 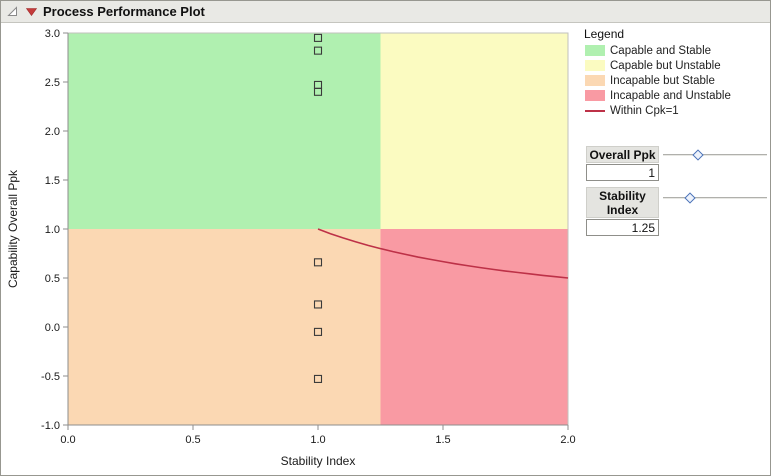 I want to click on legend-item: Incapable but Stable, so click(x=658, y=80).